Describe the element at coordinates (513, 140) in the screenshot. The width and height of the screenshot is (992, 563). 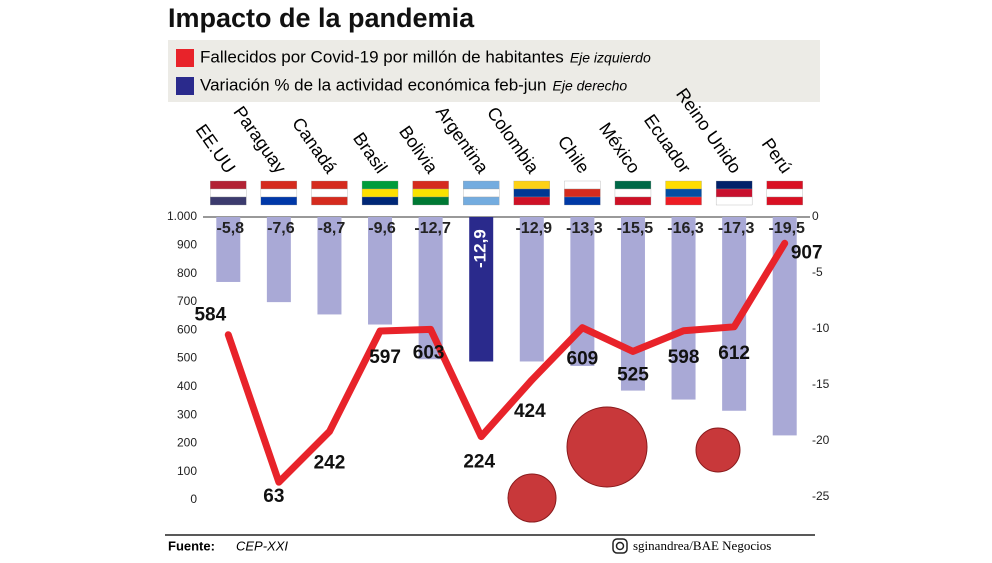
I see `x-tick-label: Colombia` at that location.